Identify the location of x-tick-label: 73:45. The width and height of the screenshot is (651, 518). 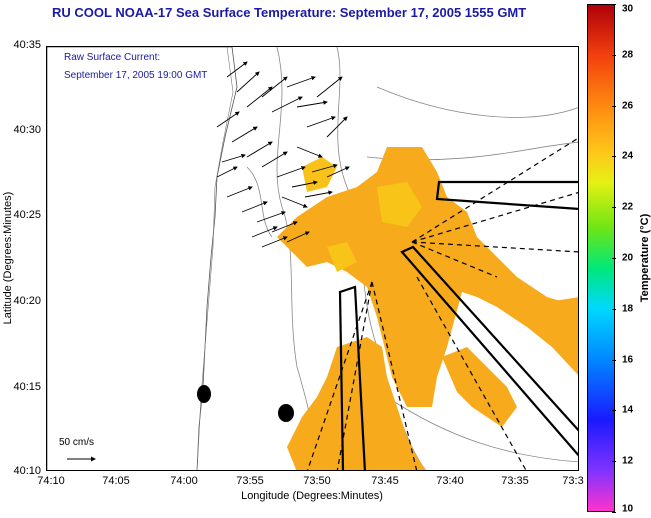
(385, 481).